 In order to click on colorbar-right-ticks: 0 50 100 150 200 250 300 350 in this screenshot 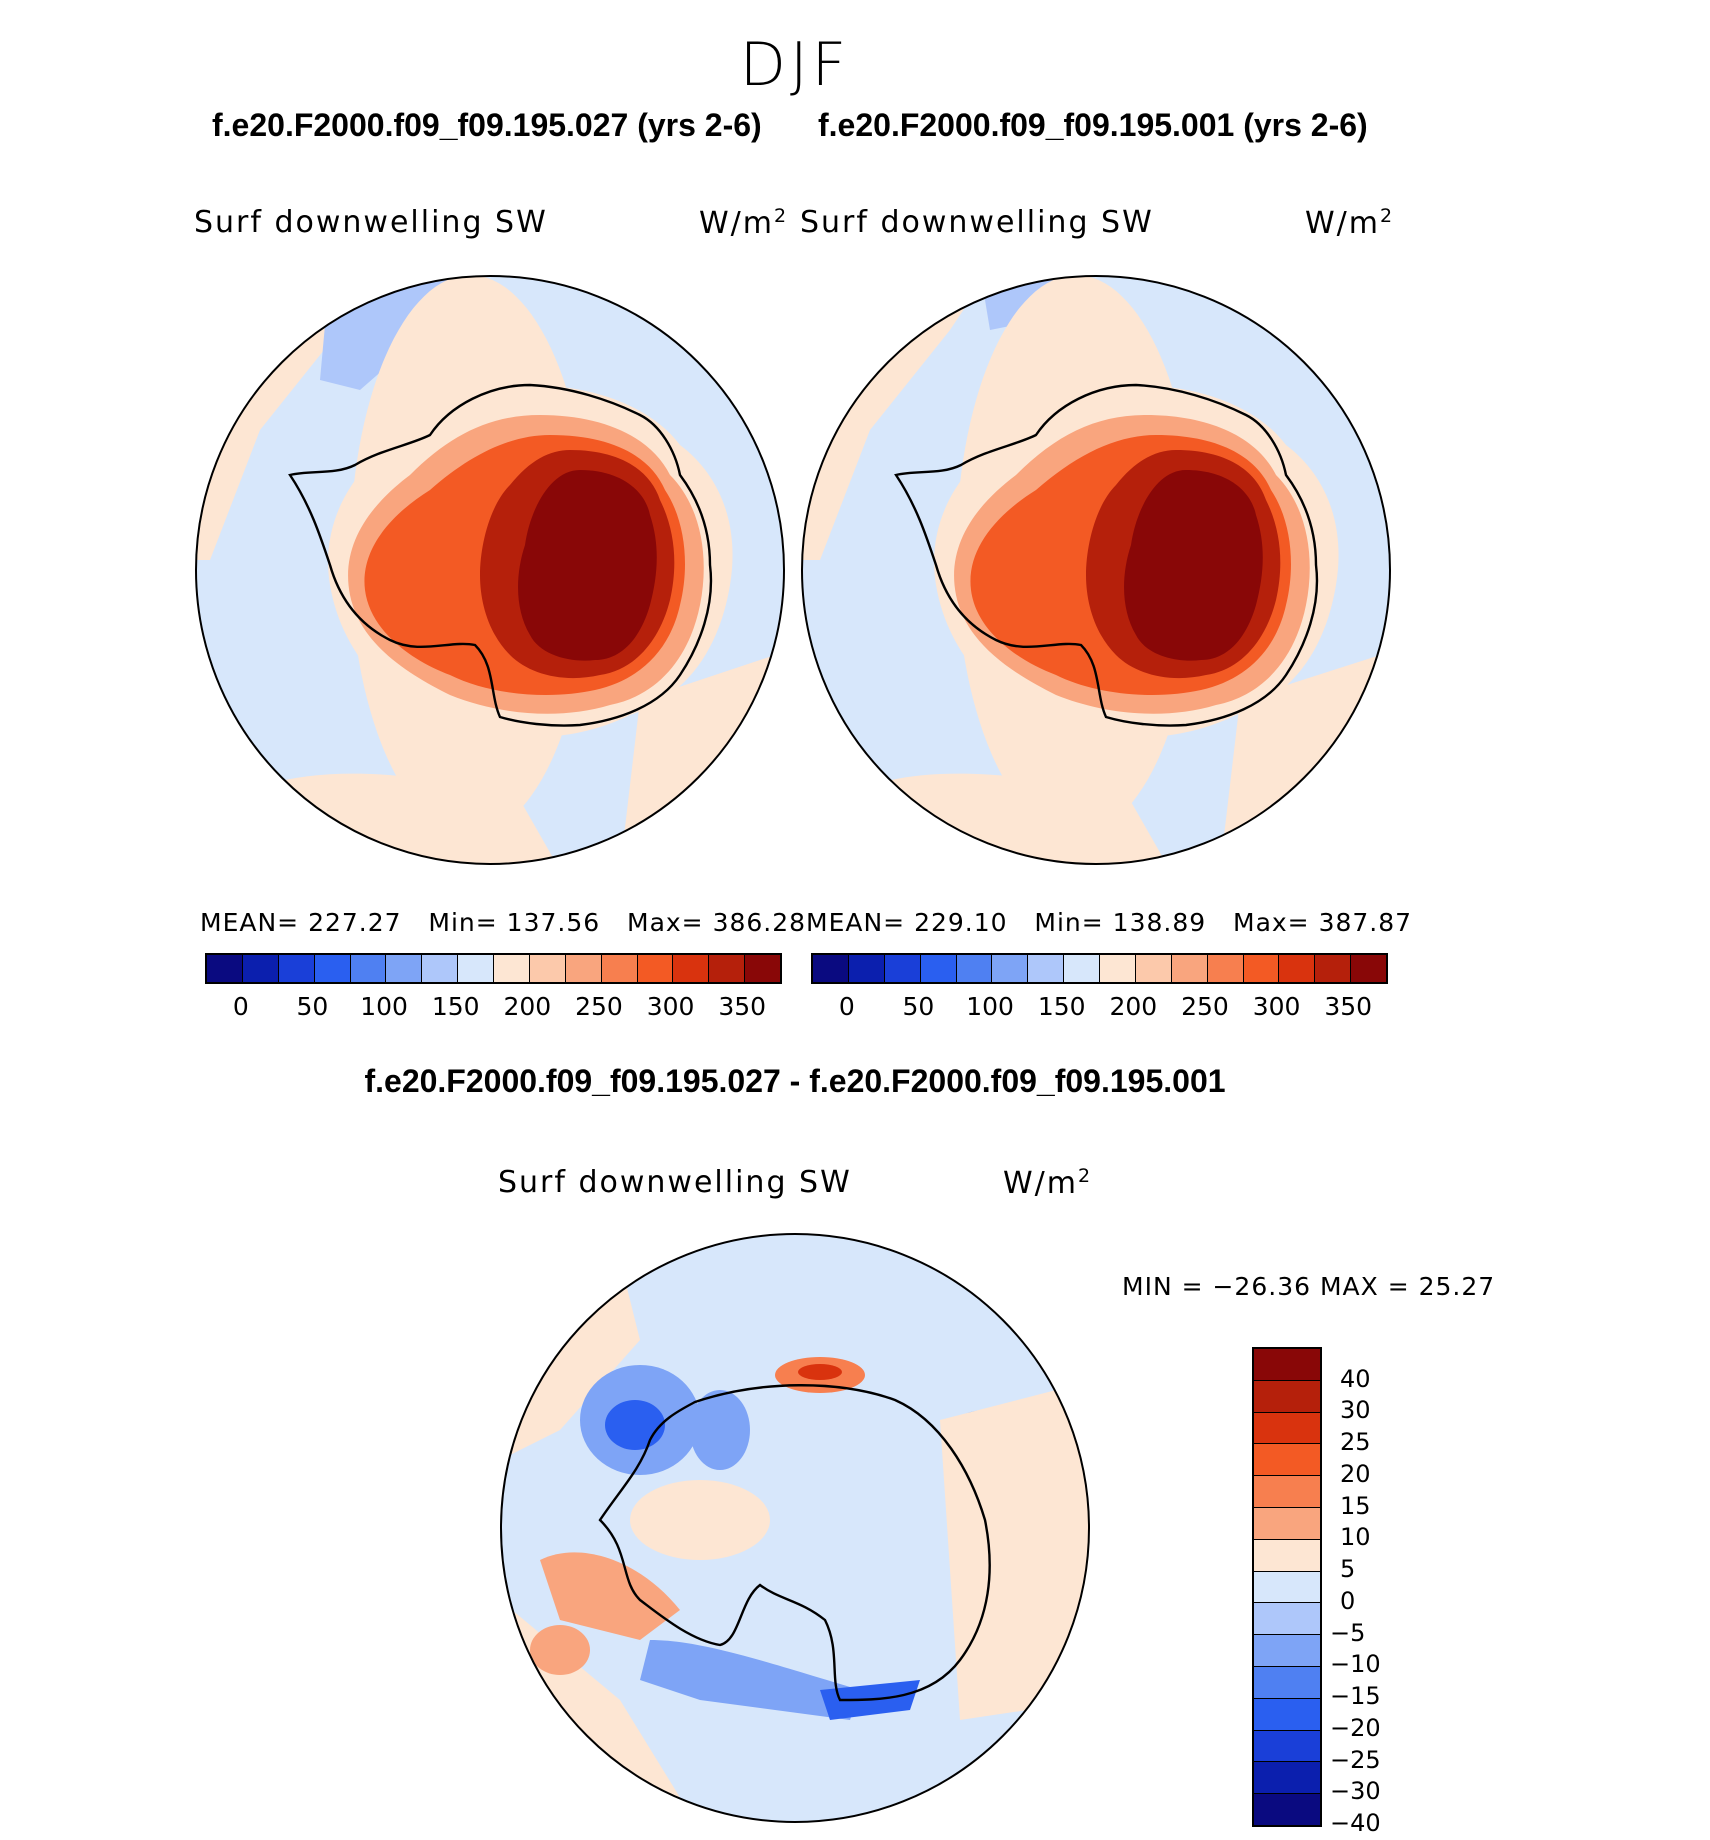, I will do `click(1097, 1007)`.